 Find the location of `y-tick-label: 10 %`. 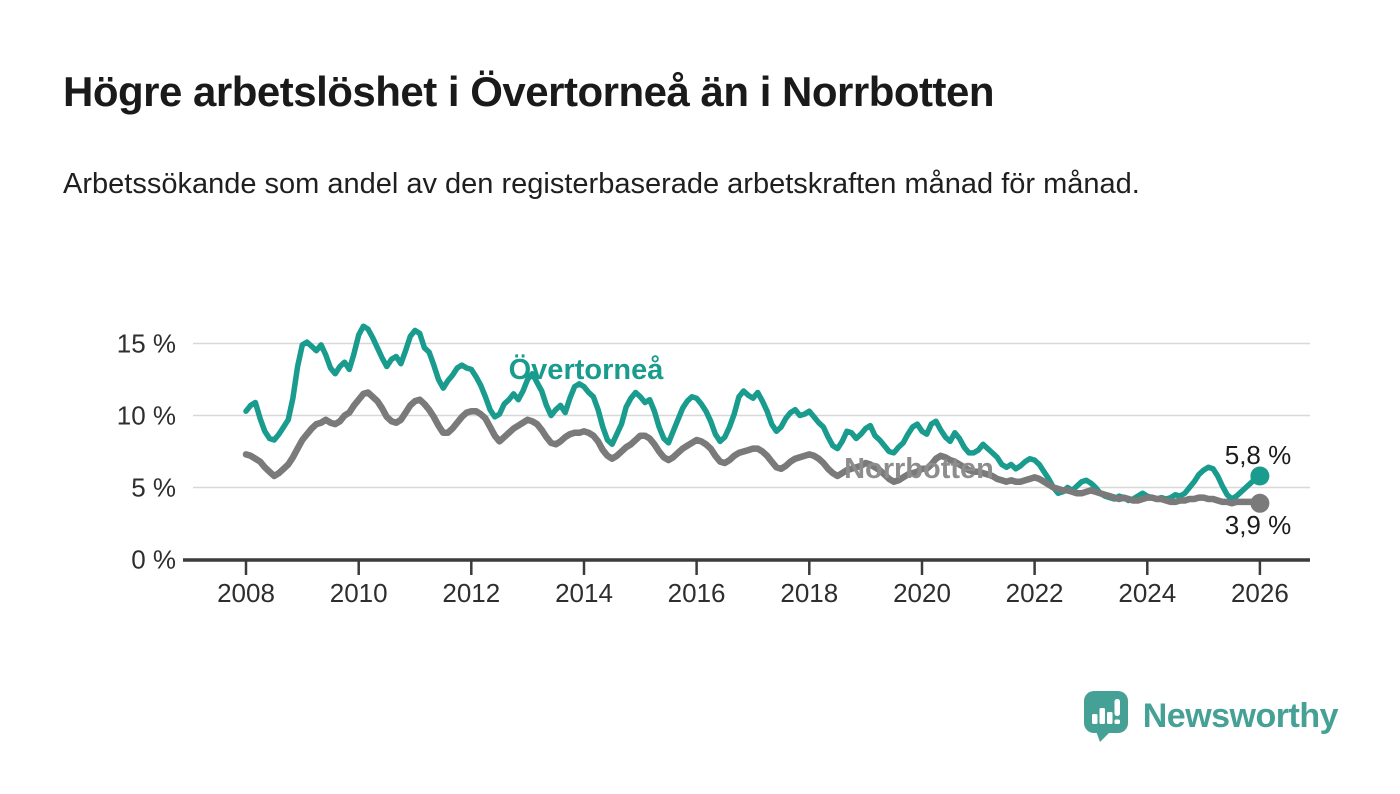

y-tick-label: 10 % is located at coordinates (146, 416).